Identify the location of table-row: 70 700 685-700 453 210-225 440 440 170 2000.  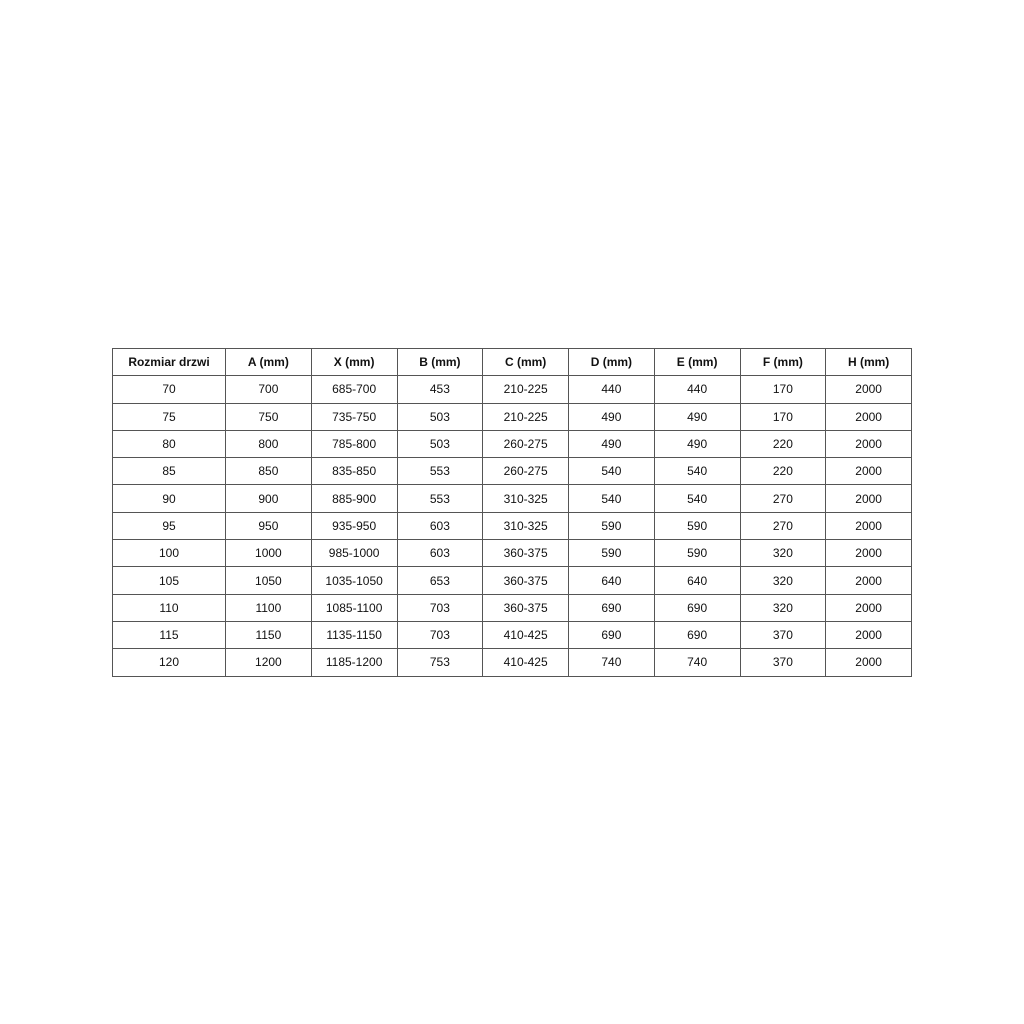
(512, 389).